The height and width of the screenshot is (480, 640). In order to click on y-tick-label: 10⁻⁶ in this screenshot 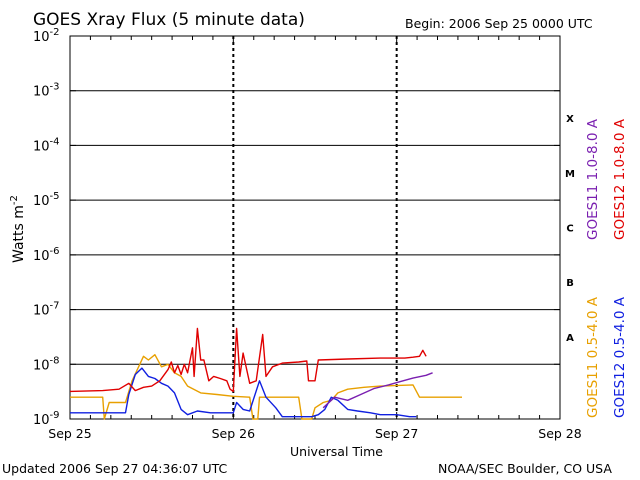, I will do `click(46, 255)`.